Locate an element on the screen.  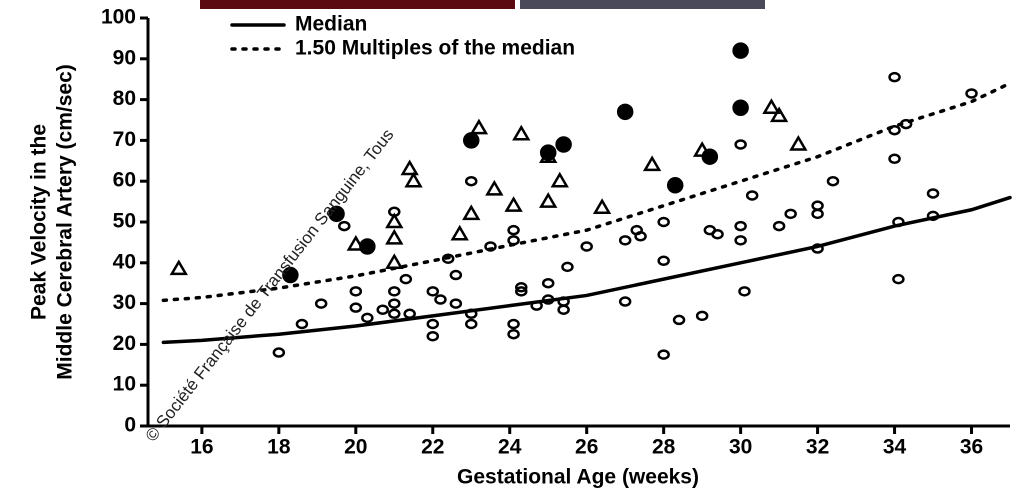
y-tick-label: 50 is located at coordinates (124, 221).